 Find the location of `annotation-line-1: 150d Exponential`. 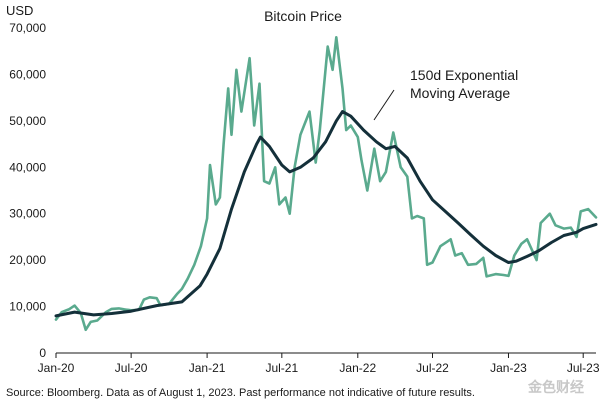

annotation-line-1: 150d Exponential is located at coordinates (464, 75).